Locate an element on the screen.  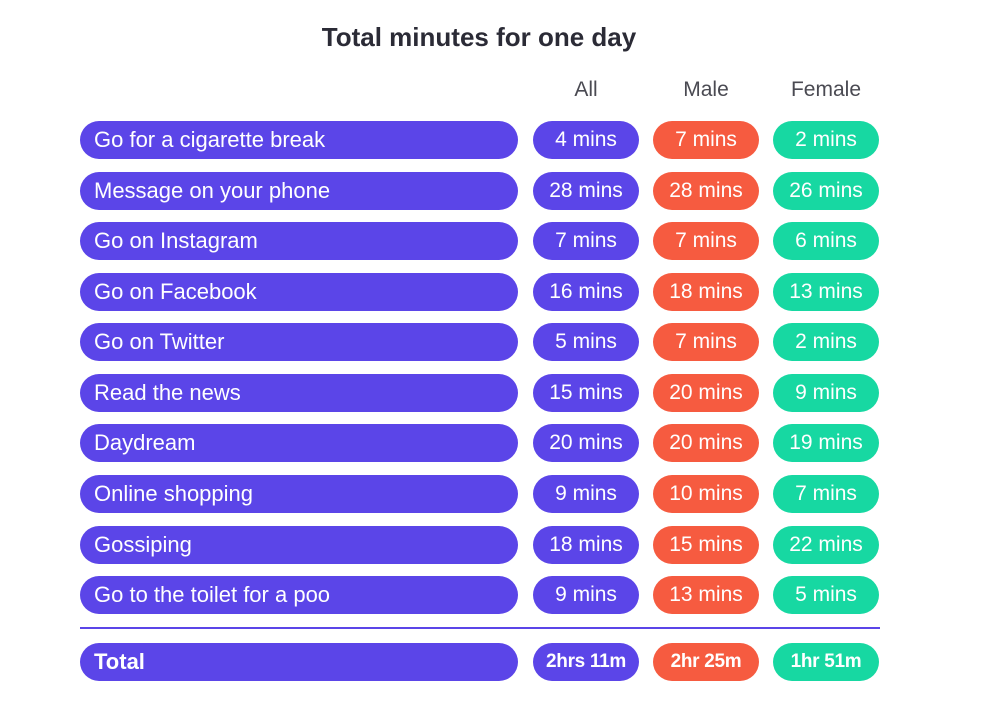
value-female: 22 mins is located at coordinates (826, 545).